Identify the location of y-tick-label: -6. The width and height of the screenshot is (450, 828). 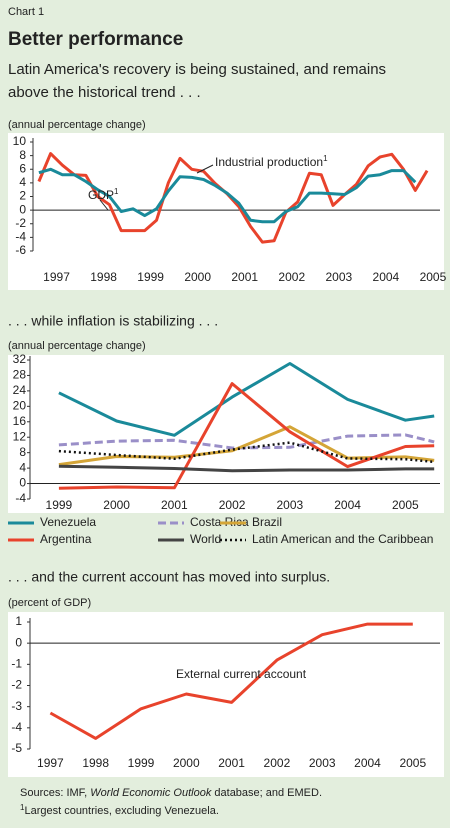
(20, 250).